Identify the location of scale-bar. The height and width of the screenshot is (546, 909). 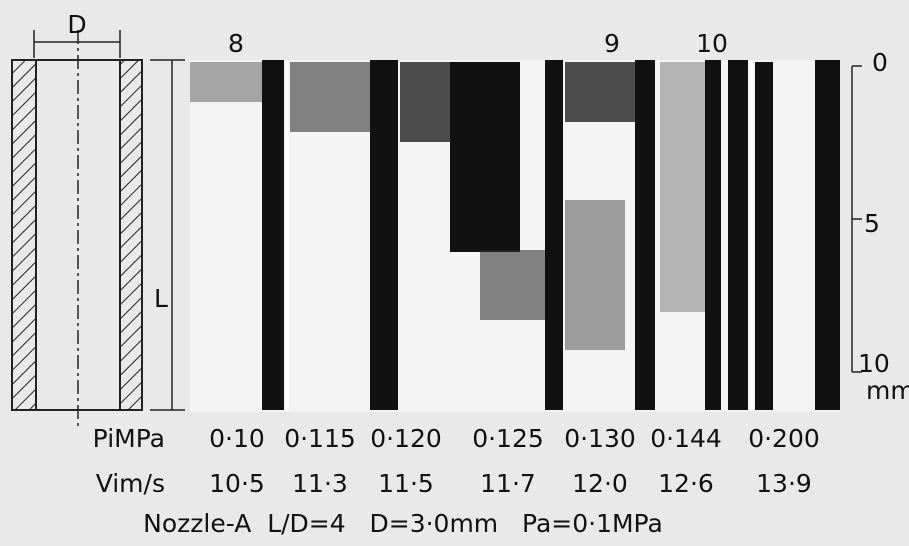
(856, 219).